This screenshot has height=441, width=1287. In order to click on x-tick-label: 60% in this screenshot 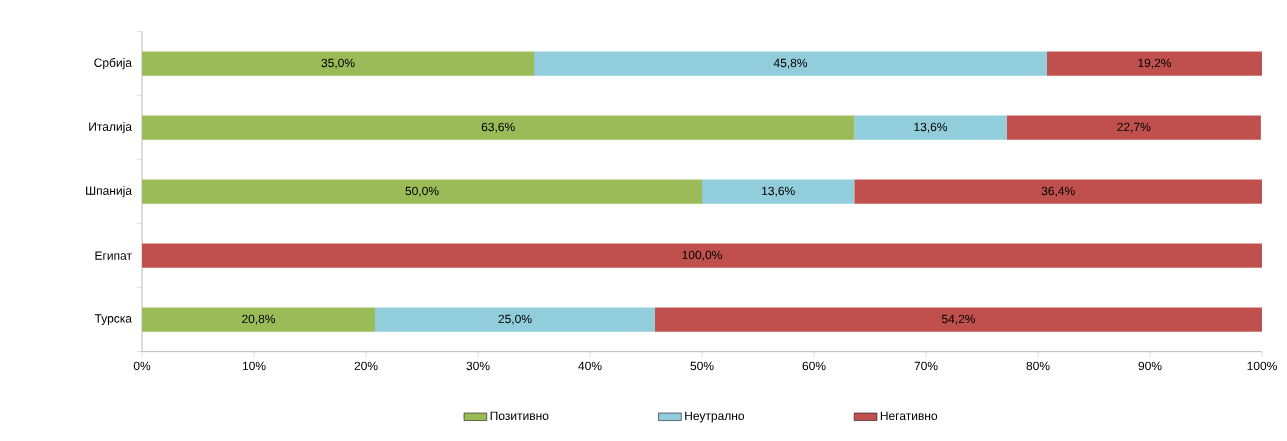, I will do `click(814, 366)`.